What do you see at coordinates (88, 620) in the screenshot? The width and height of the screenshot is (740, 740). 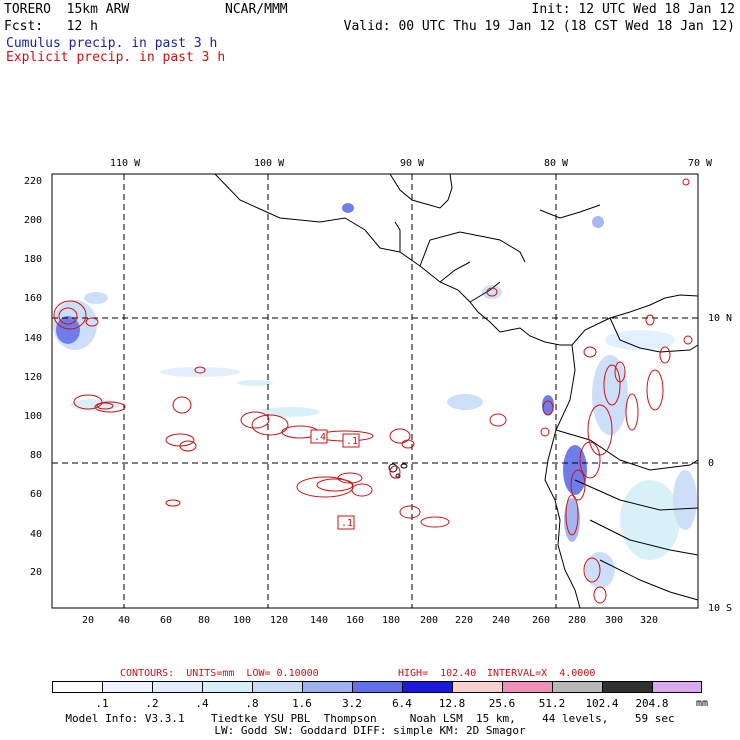 I see `x-tick: 20` at bounding box center [88, 620].